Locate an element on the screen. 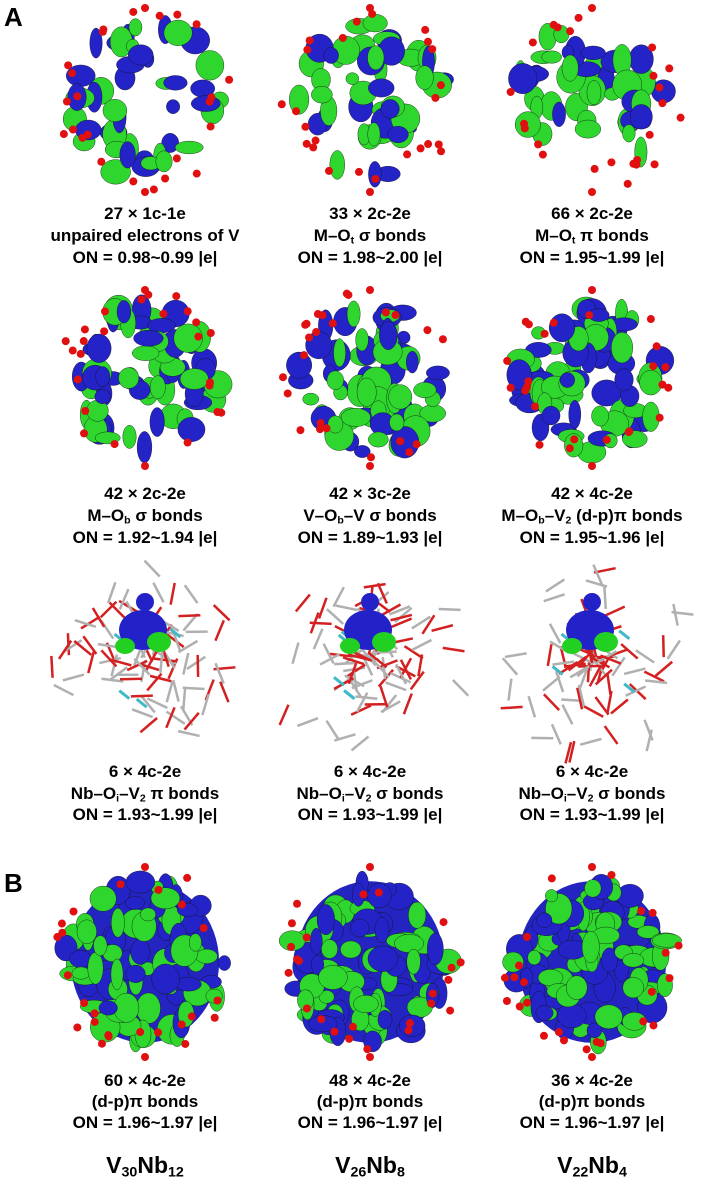 The image size is (708, 1196). text-run: (d-p)π bonds is located at coordinates (370, 1101).